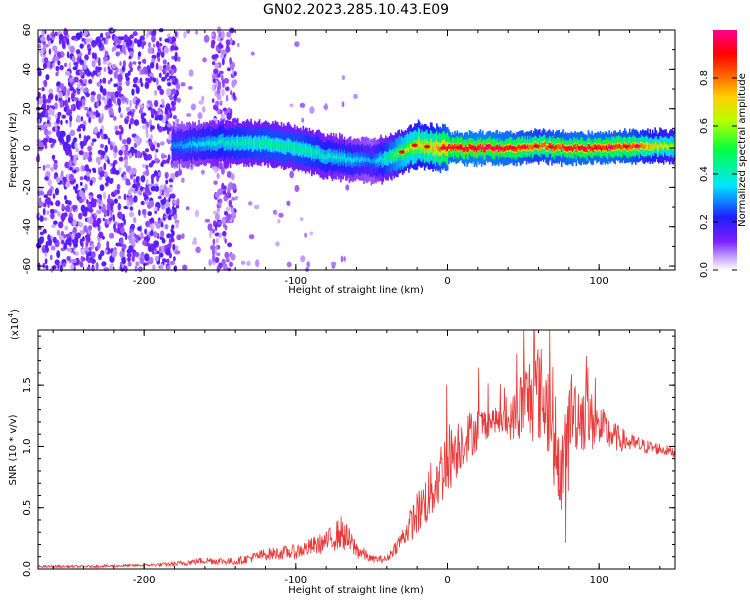  Describe the element at coordinates (718, 174) in the screenshot. I see `colorbar-ticks: 0.0 0.2 0.4 0.6 0.8` at that location.